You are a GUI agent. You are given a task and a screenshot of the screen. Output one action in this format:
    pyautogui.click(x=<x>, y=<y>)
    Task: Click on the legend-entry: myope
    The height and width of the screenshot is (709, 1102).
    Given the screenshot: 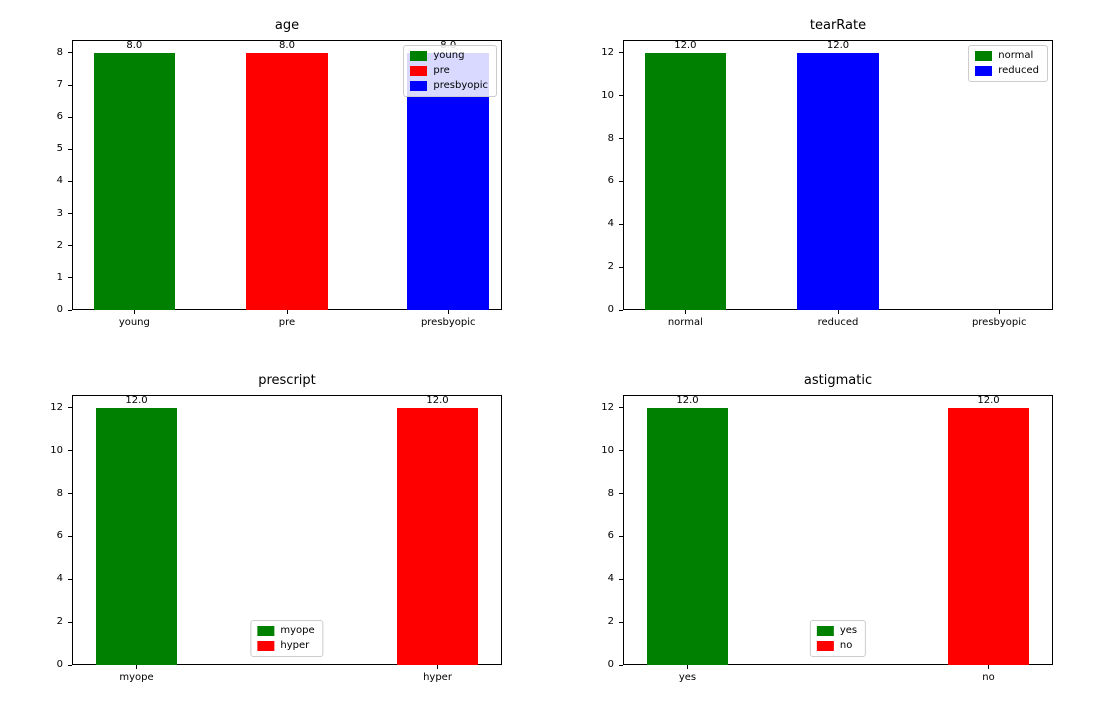 What is the action you would take?
    pyautogui.click(x=286, y=631)
    